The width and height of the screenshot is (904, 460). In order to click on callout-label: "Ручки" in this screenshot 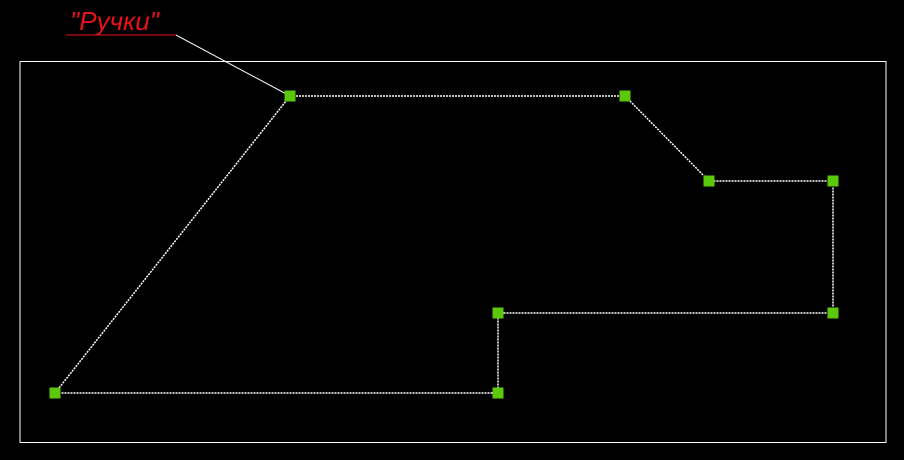, I will do `click(115, 21)`.